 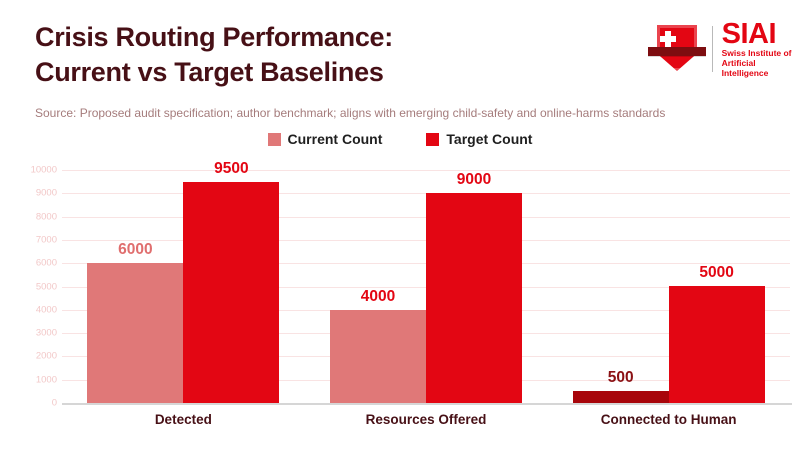 I want to click on y-tick-5000: 5000, so click(x=46, y=286).